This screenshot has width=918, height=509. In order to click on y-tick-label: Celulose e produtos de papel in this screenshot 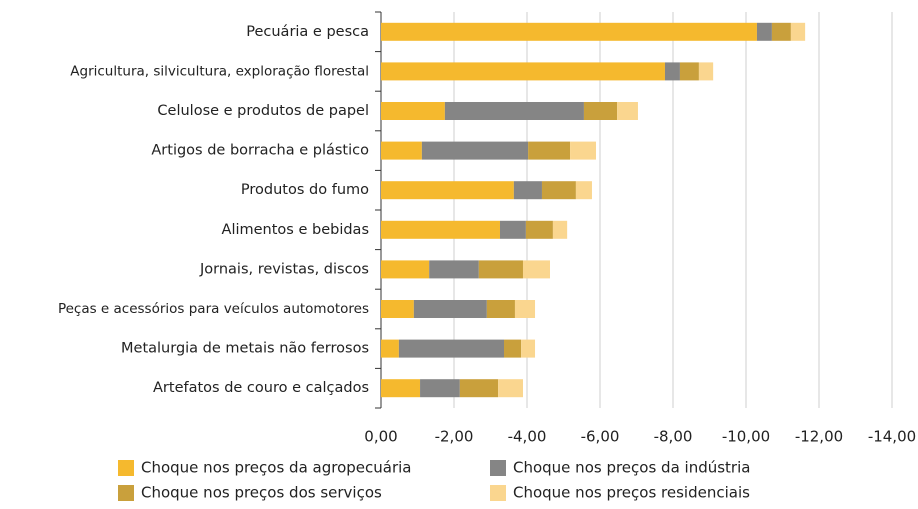, I will do `click(263, 111)`.